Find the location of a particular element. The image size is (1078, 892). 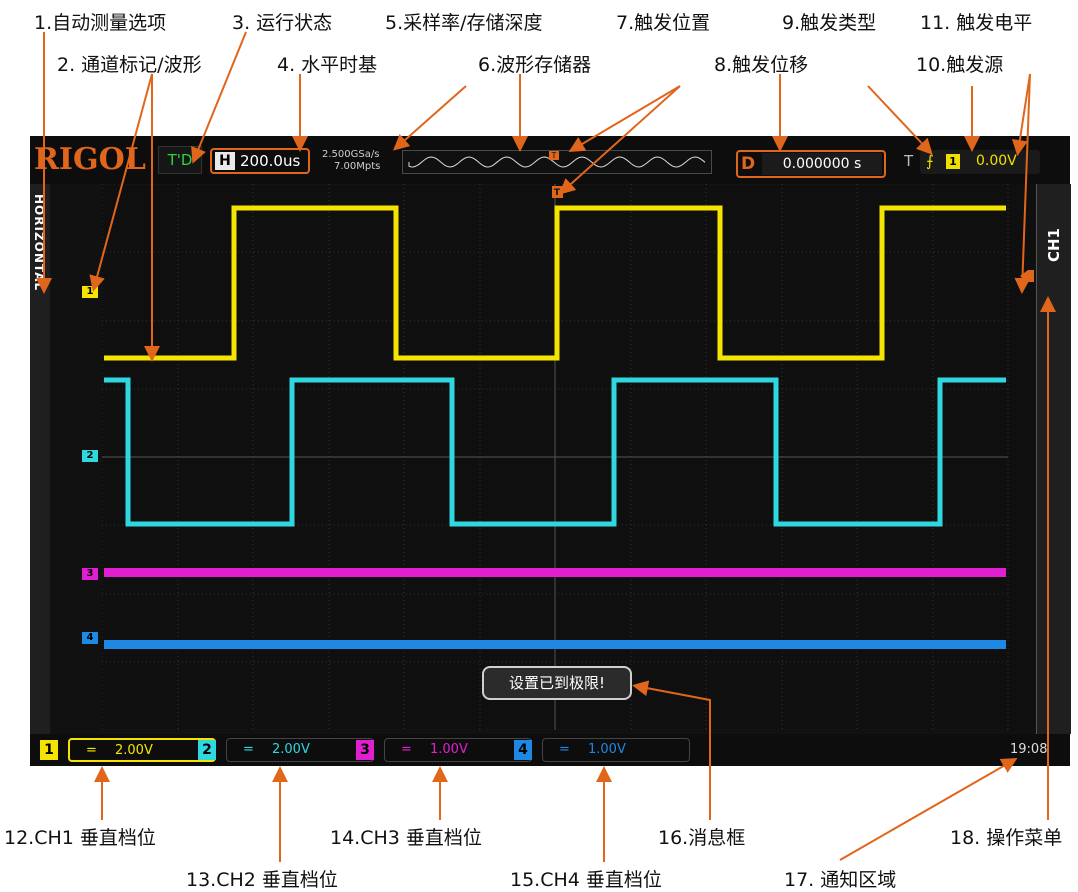

annotation-ch4-scale: 15.CH4 垂直档位 is located at coordinates (586, 880).